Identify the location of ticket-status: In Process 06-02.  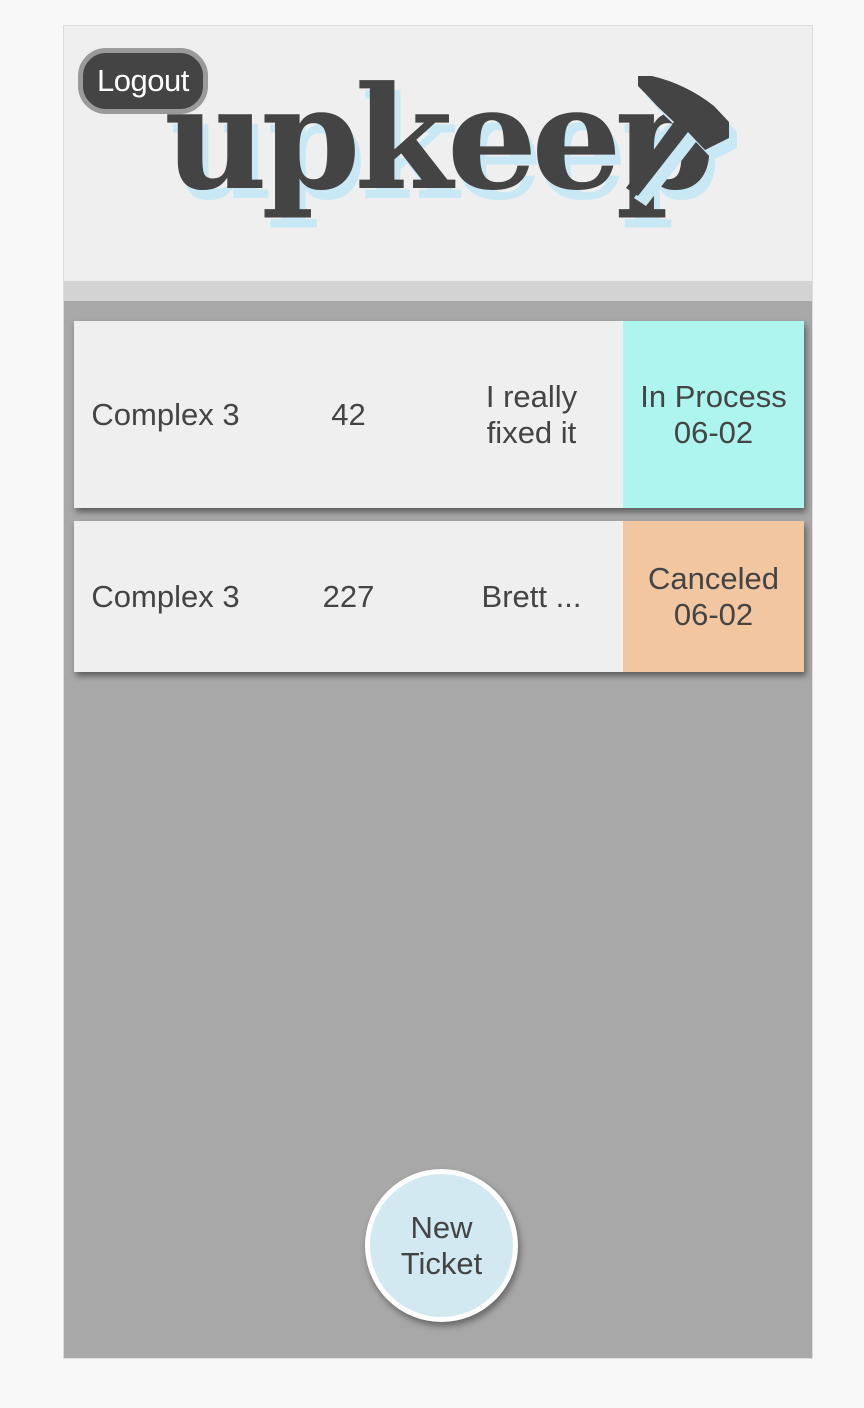
(713, 414).